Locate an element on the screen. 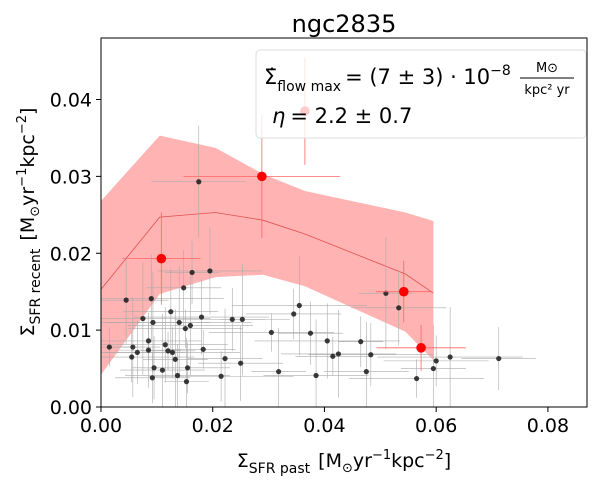  y-tick-label: 0.04 is located at coordinates (71, 101).